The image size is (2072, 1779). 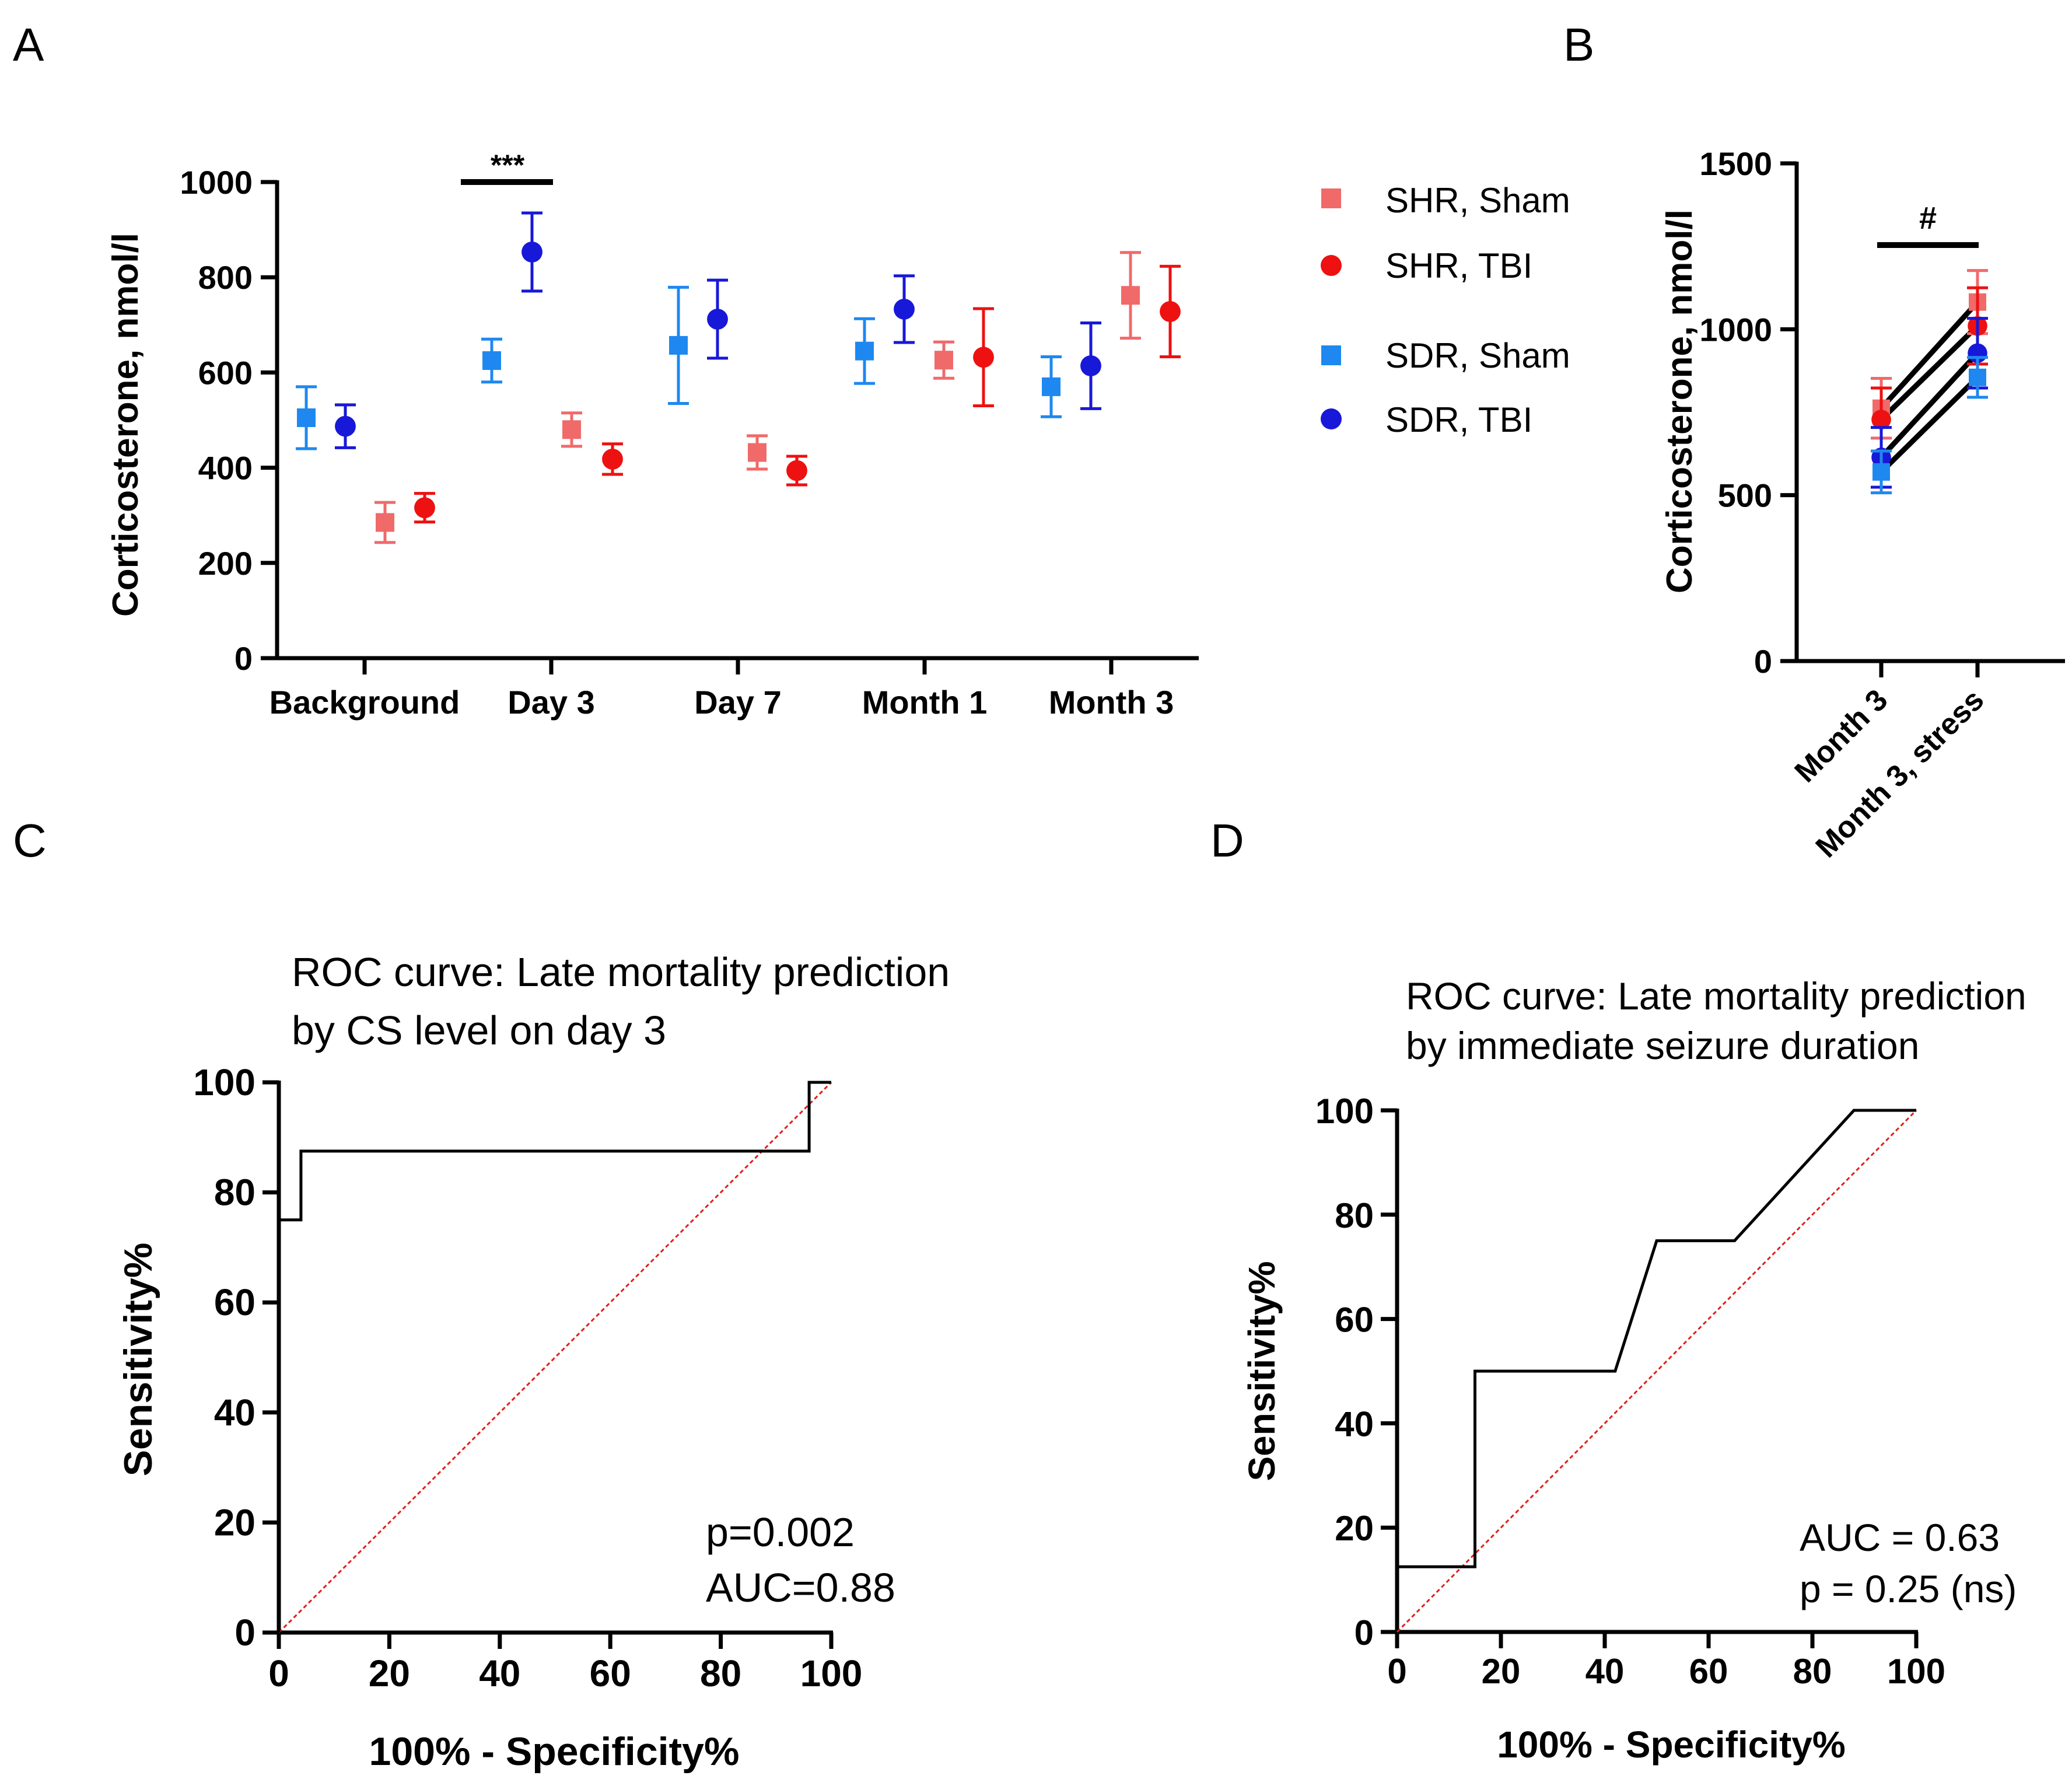 What do you see at coordinates (1908, 1588) in the screenshot?
I see `panel-d-stat-p: p = 0.25 (ns)` at bounding box center [1908, 1588].